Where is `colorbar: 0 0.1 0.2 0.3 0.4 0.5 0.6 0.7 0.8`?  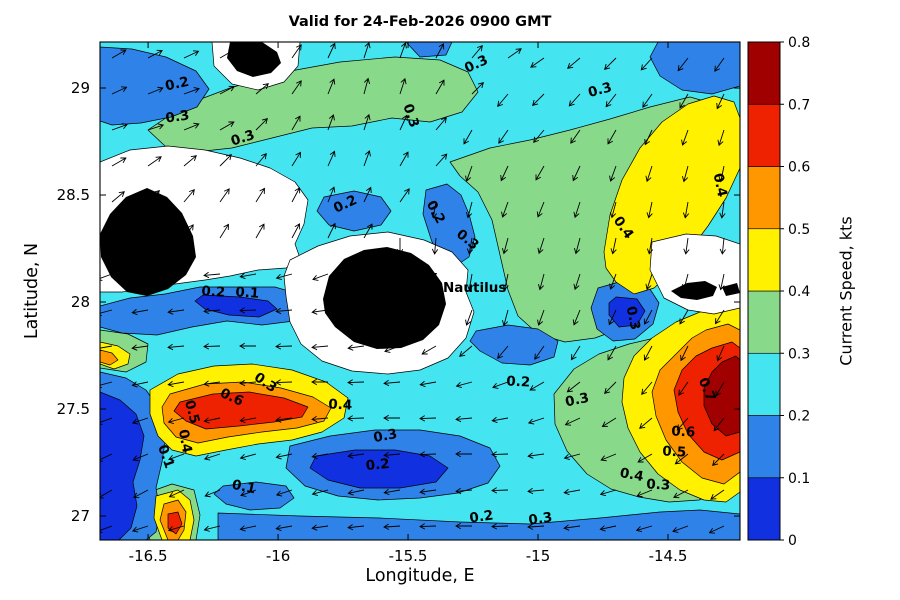 colorbar: 0 0.1 0.2 0.3 0.4 0.5 0.6 0.7 0.8 is located at coordinates (778, 292).